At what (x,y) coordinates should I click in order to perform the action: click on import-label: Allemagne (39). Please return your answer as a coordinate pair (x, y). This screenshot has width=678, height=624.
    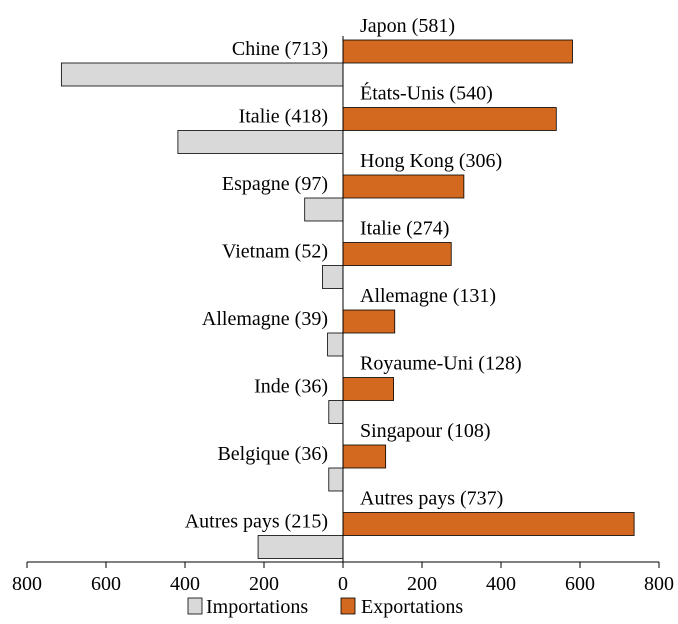
    Looking at the image, I should click on (265, 319).